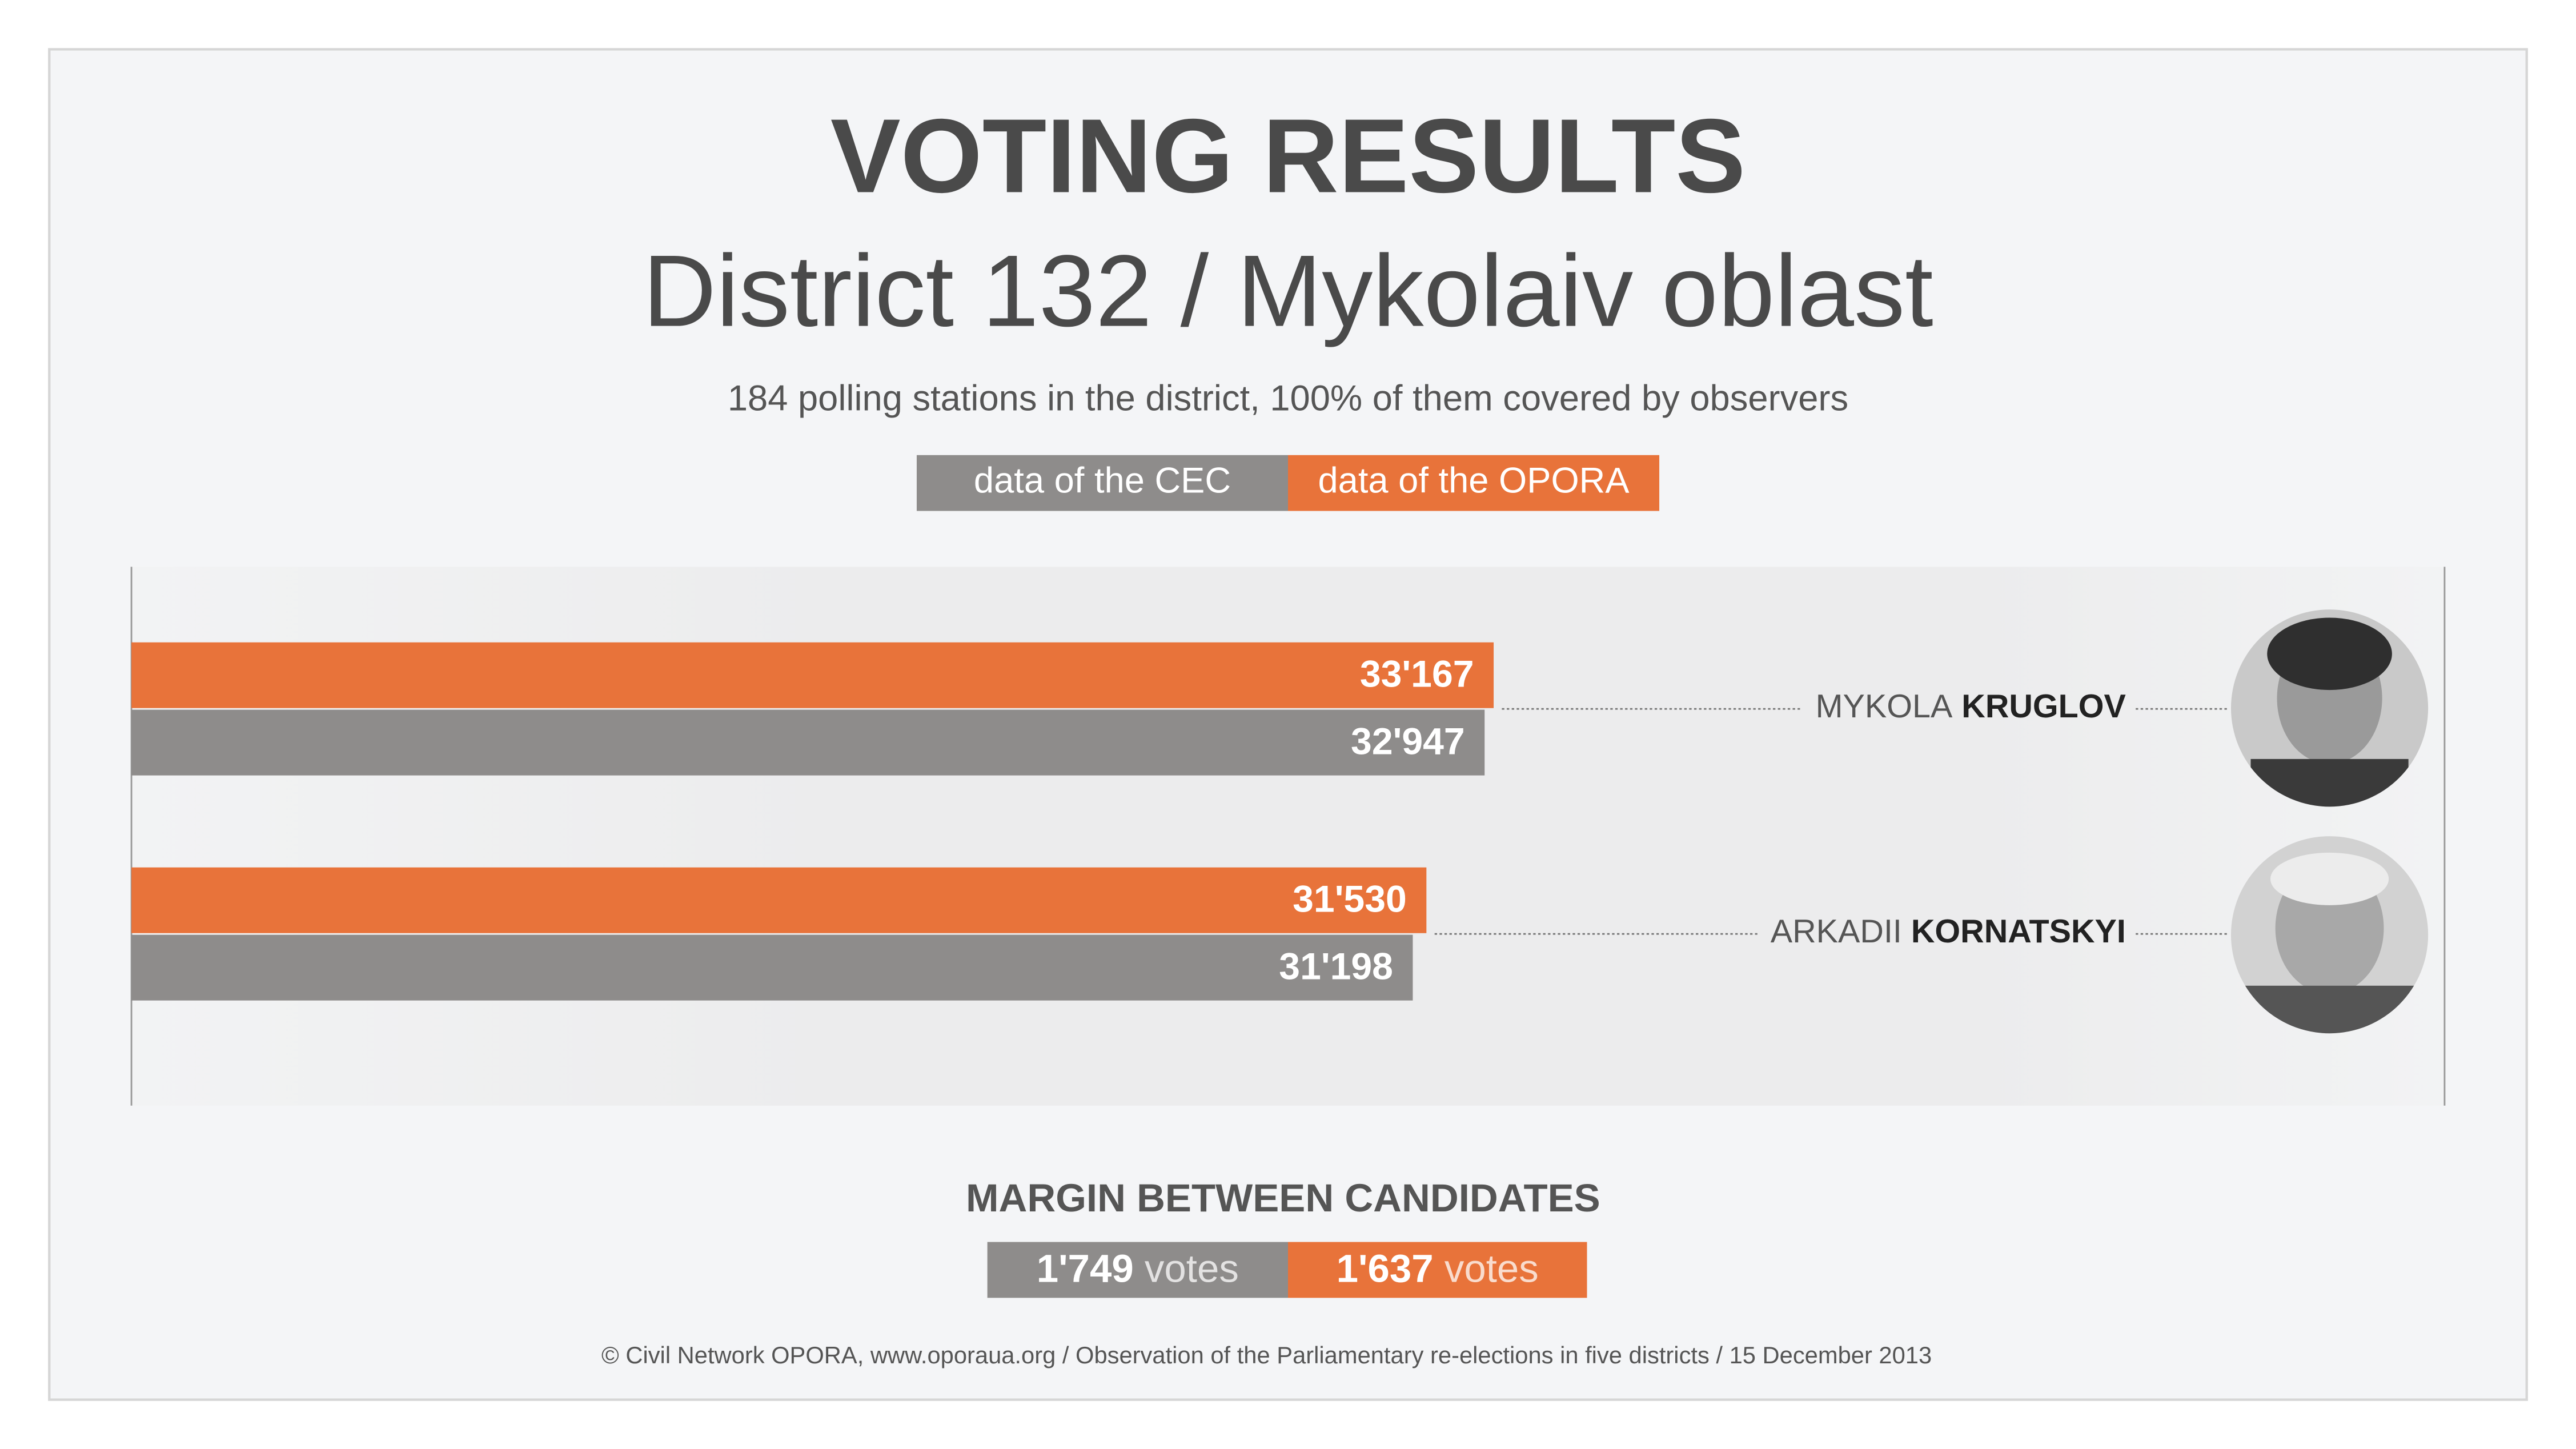 This screenshot has width=2576, height=1449. What do you see at coordinates (1385, 1269) in the screenshot?
I see `margin-value: 1'637` at bounding box center [1385, 1269].